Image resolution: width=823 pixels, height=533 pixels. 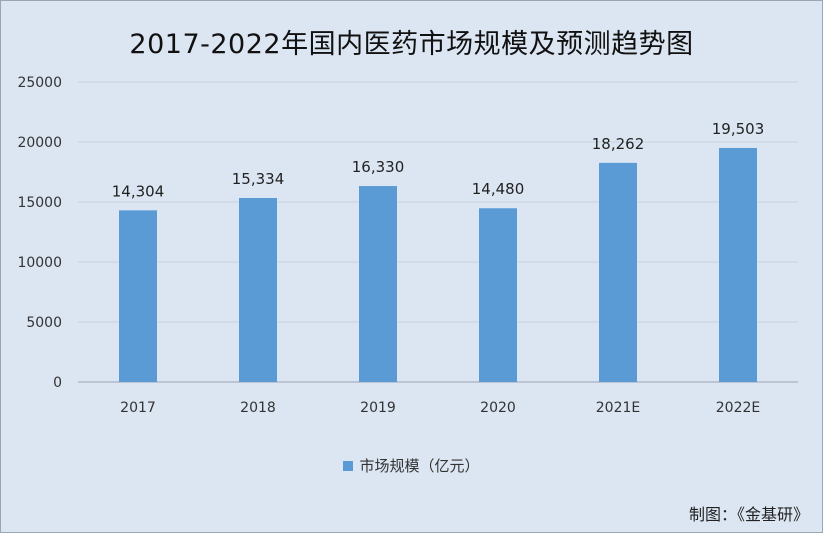 What do you see at coordinates (738, 408) in the screenshot?
I see `x-tick-label: 2022E` at bounding box center [738, 408].